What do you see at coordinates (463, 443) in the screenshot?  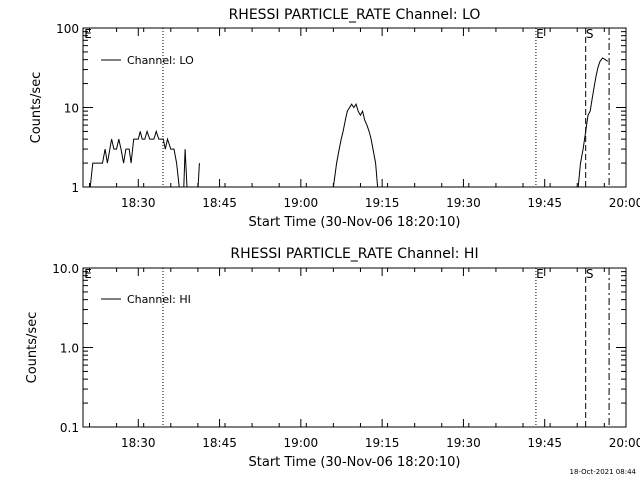 I see `panel-2-xtick-label: 19:30` at bounding box center [463, 443].